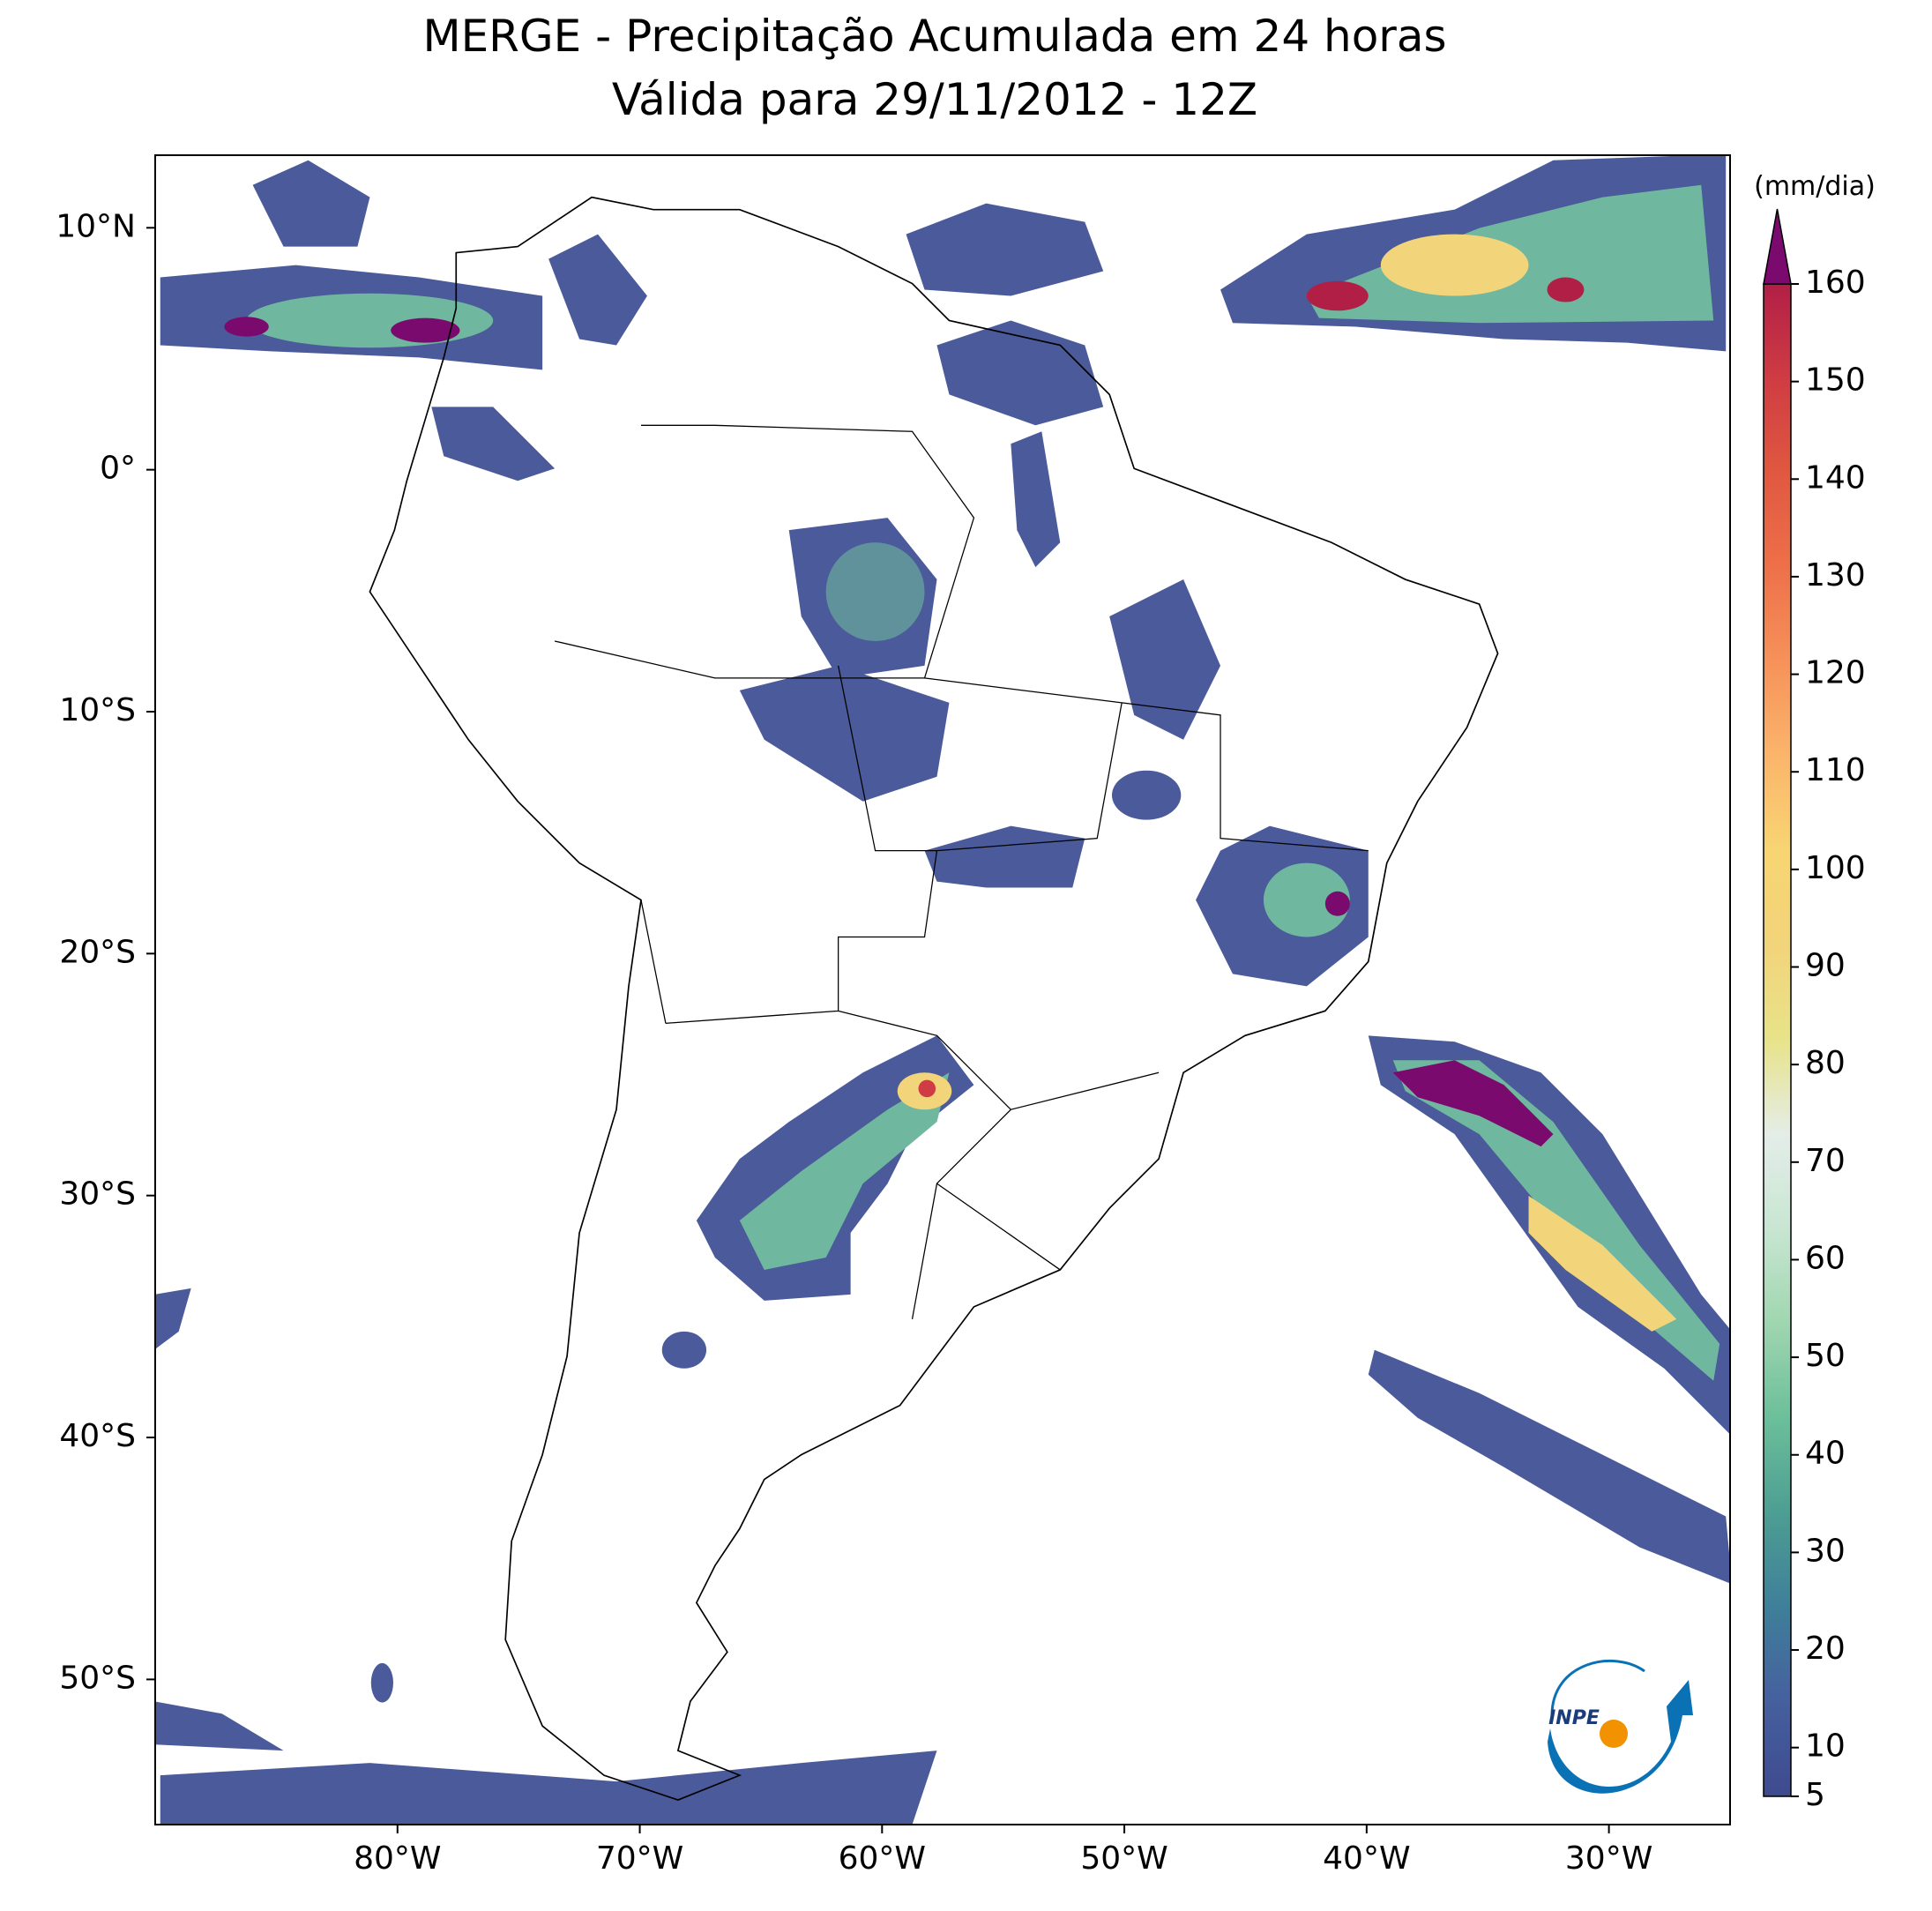 The width and height of the screenshot is (1932, 1911). What do you see at coordinates (1123, 1858) in the screenshot?
I see `x-tick-label: 50°W` at bounding box center [1123, 1858].